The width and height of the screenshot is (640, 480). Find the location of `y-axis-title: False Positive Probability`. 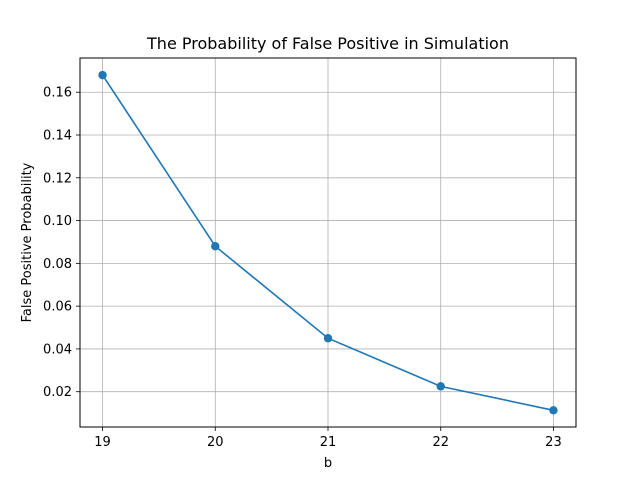

y-axis-title: False Positive Probability is located at coordinates (27, 242).